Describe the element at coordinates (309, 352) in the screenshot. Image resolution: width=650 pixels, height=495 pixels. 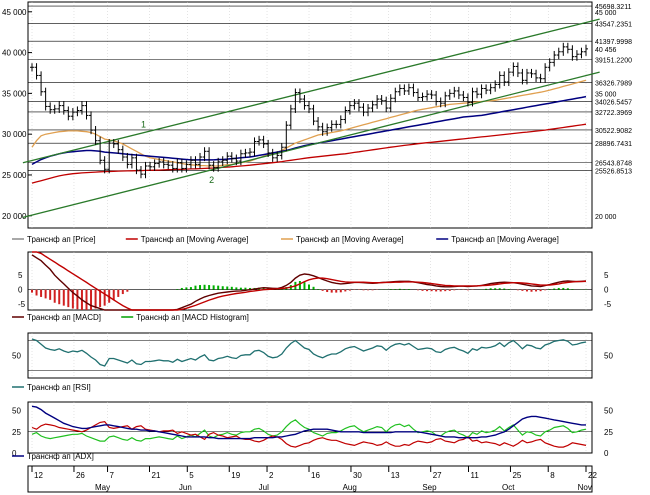
I see `rsi-line` at that location.